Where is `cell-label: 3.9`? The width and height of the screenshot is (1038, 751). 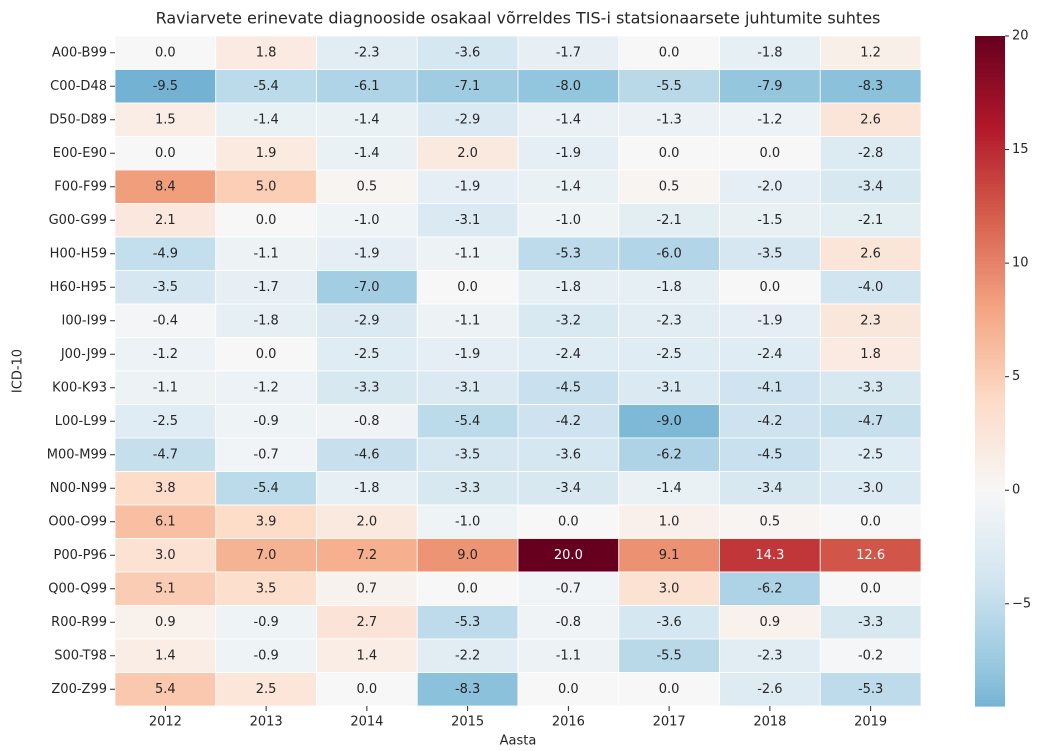 cell-label: 3.9 is located at coordinates (266, 521).